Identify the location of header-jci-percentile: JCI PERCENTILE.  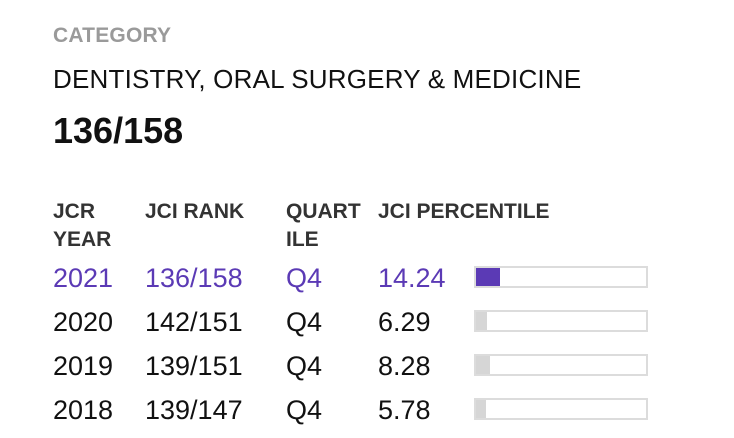
(464, 211).